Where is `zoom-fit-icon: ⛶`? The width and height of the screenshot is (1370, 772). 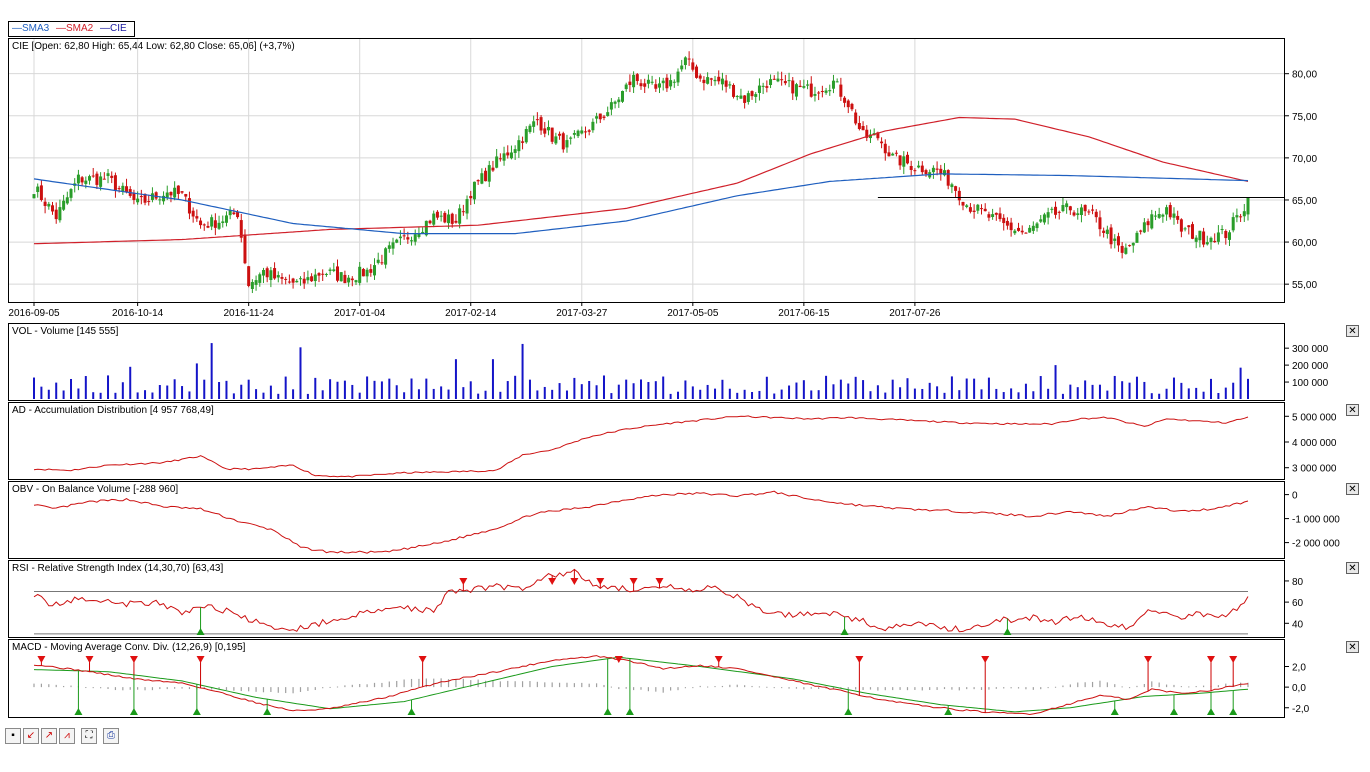 zoom-fit-icon: ⛶ is located at coordinates (89, 736).